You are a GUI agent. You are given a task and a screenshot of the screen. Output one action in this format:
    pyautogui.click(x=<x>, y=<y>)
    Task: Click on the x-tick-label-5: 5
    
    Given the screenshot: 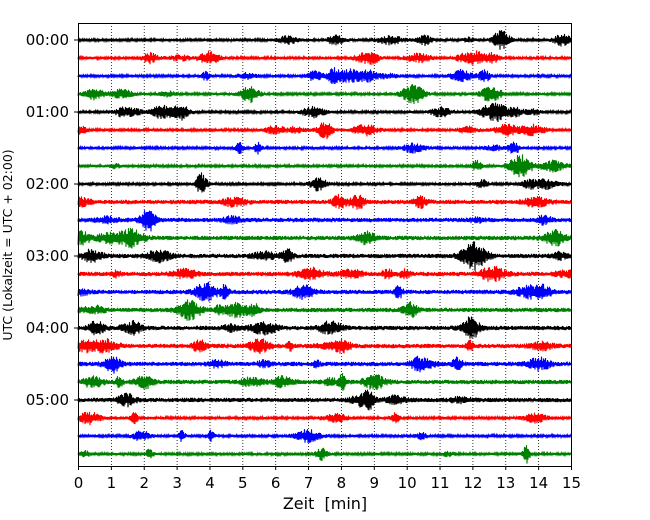 What is the action you would take?
    pyautogui.click(x=243, y=483)
    